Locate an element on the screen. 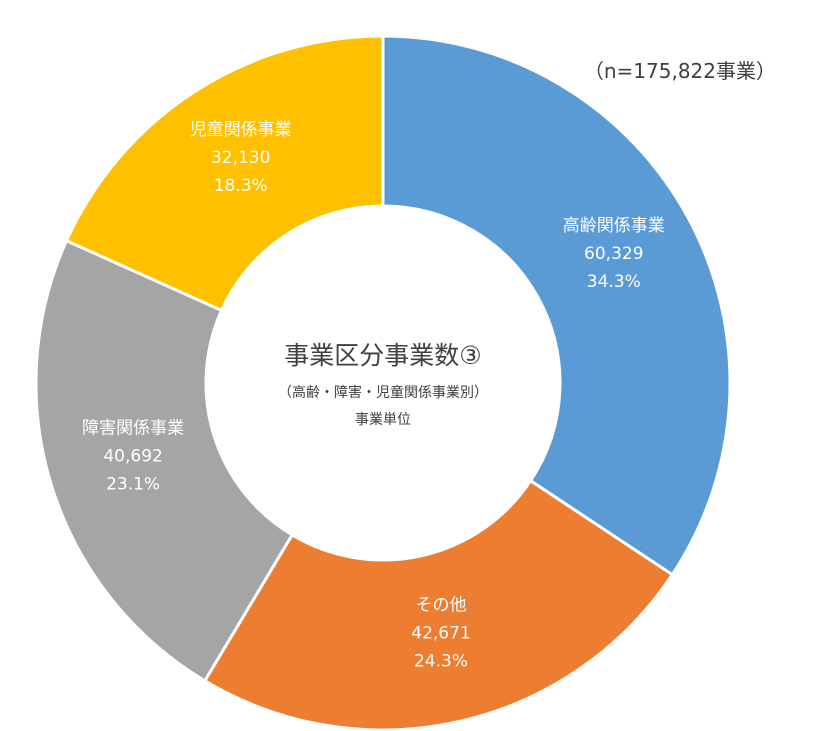  slice-label-2: 障害関係事業 40,692 23.1% is located at coordinates (133, 457).